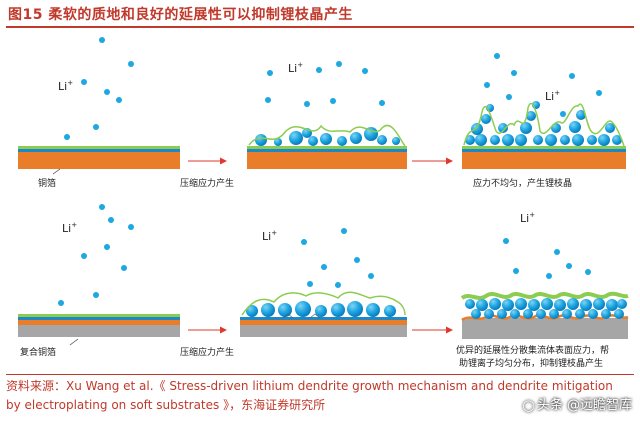 The image size is (640, 421). What do you see at coordinates (295, 68) in the screenshot?
I see `top-p2-li-ion-label: Li+` at bounding box center [295, 68].